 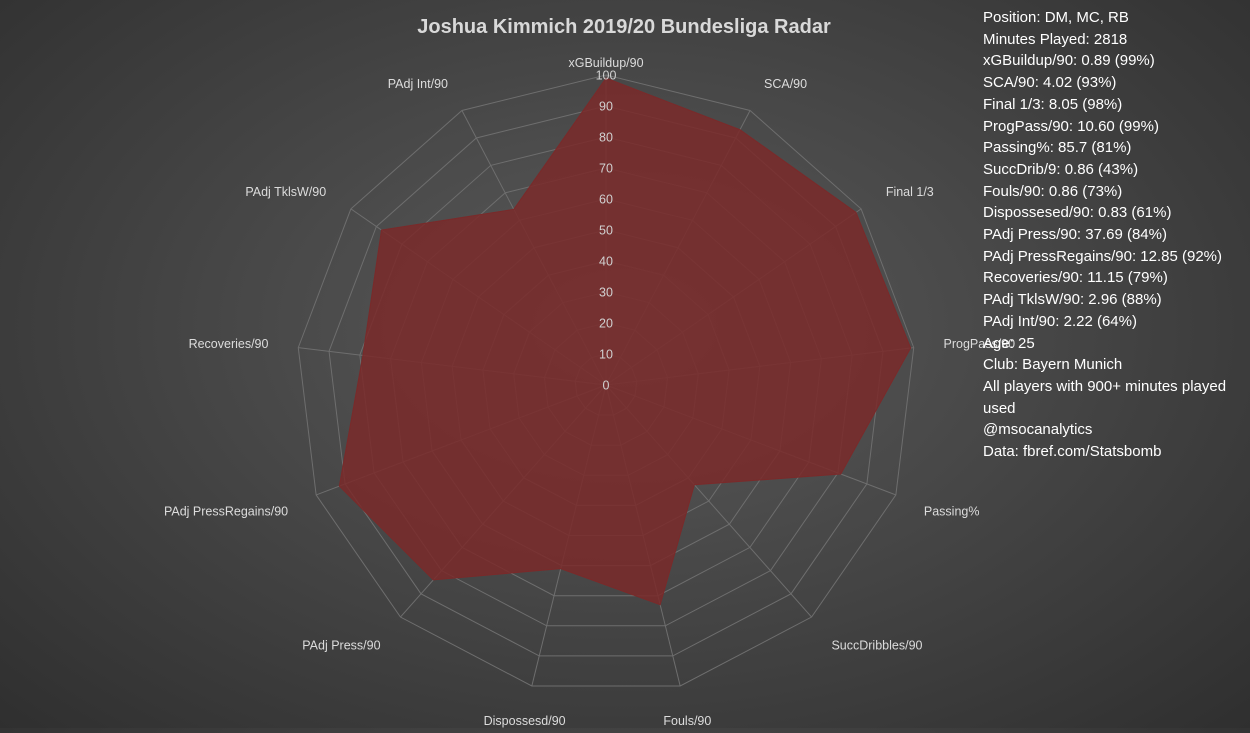 What do you see at coordinates (1053, 191) in the screenshot?
I see `info-line: Fouls/90: 0.86 (73%)` at bounding box center [1053, 191].